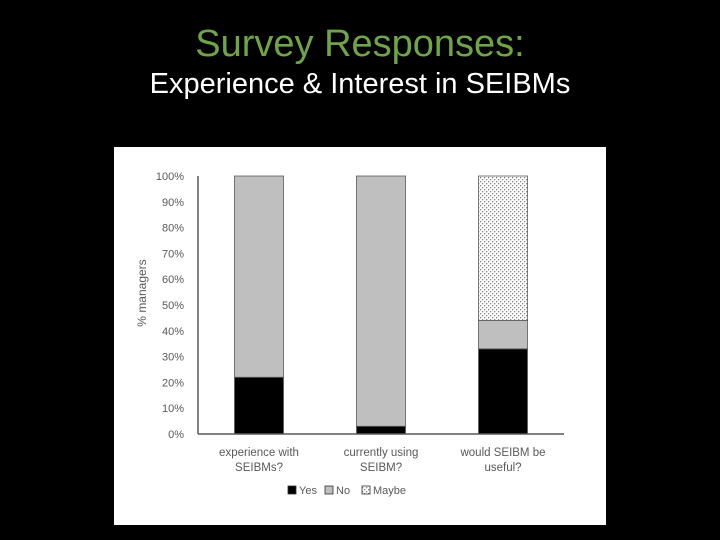  Describe the element at coordinates (360, 84) in the screenshot. I see `slide-subtitle: Experience & Interest in SEIBMs` at that location.